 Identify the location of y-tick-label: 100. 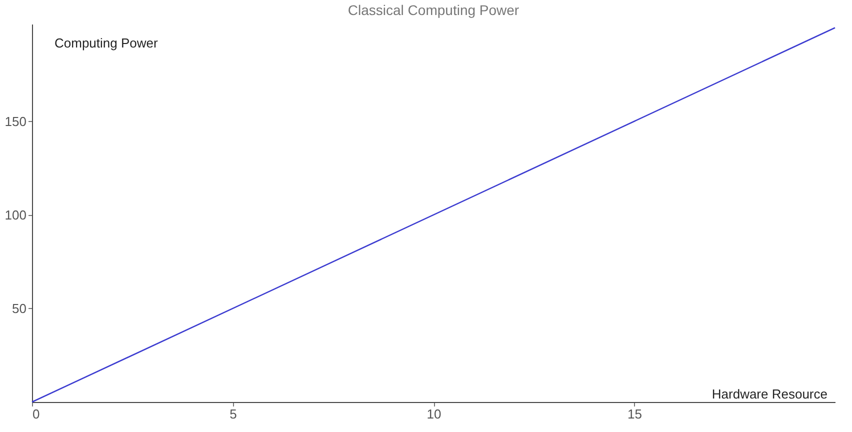
(15, 214).